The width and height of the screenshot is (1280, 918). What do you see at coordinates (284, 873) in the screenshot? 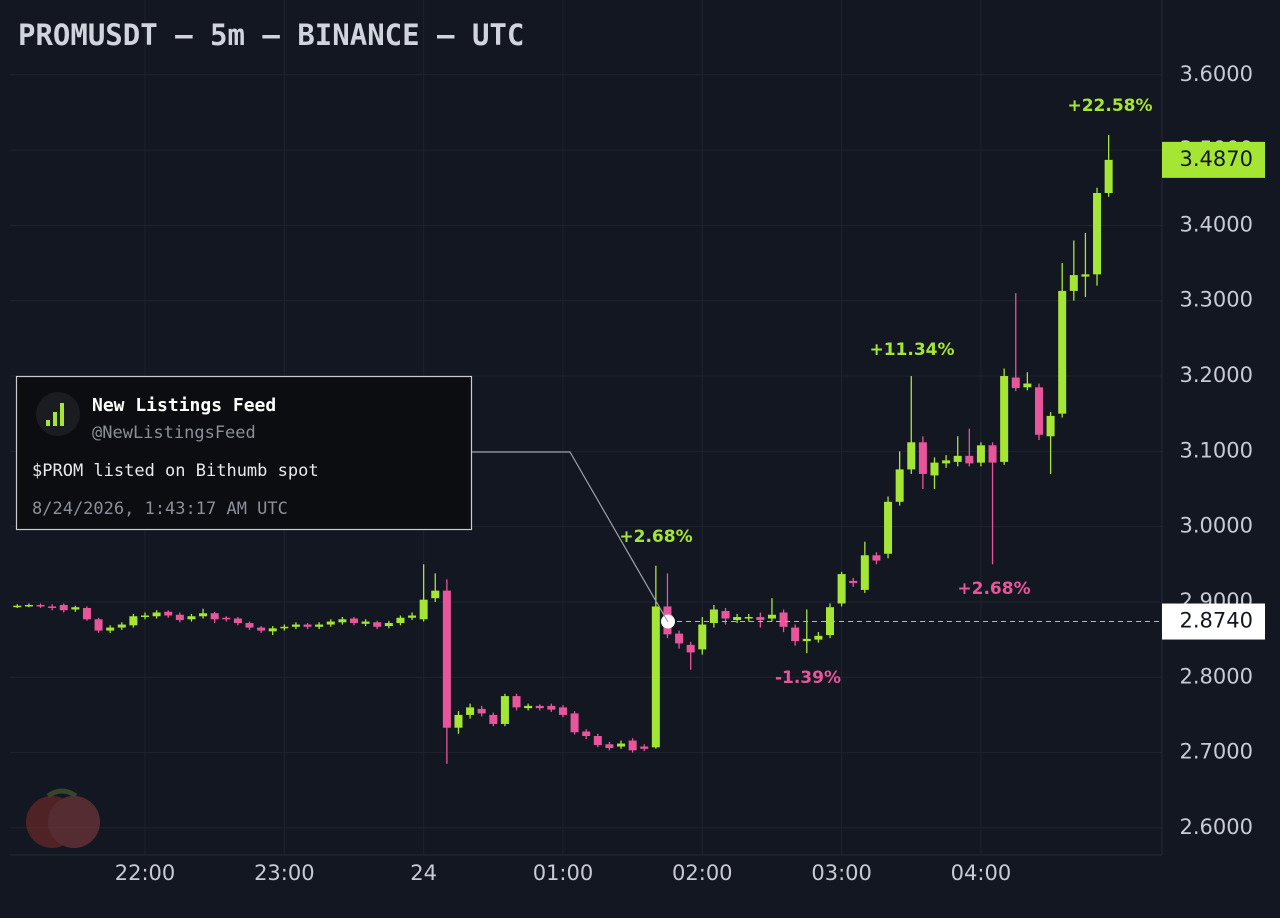
I see `x-tick-label: 23:00` at bounding box center [284, 873].